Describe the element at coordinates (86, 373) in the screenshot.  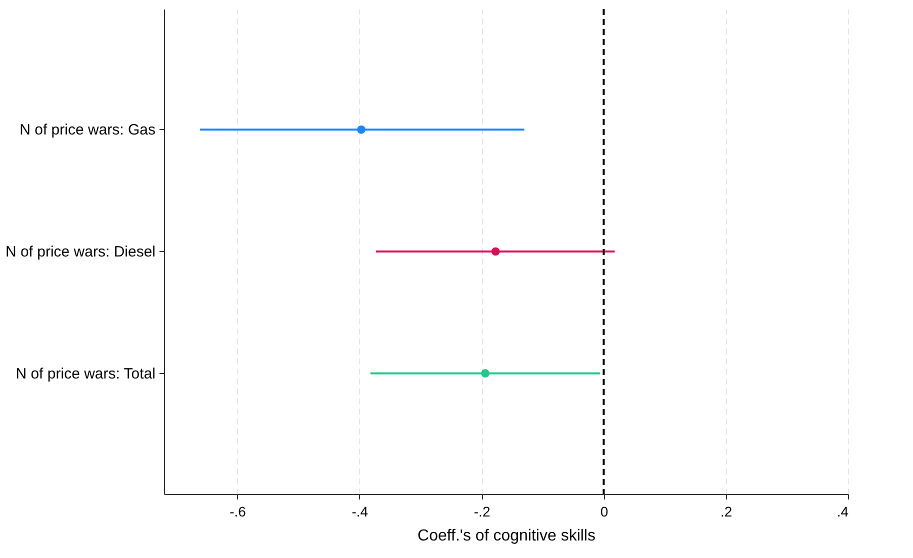
I see `y-tick-label: N of price wars: Total` at that location.